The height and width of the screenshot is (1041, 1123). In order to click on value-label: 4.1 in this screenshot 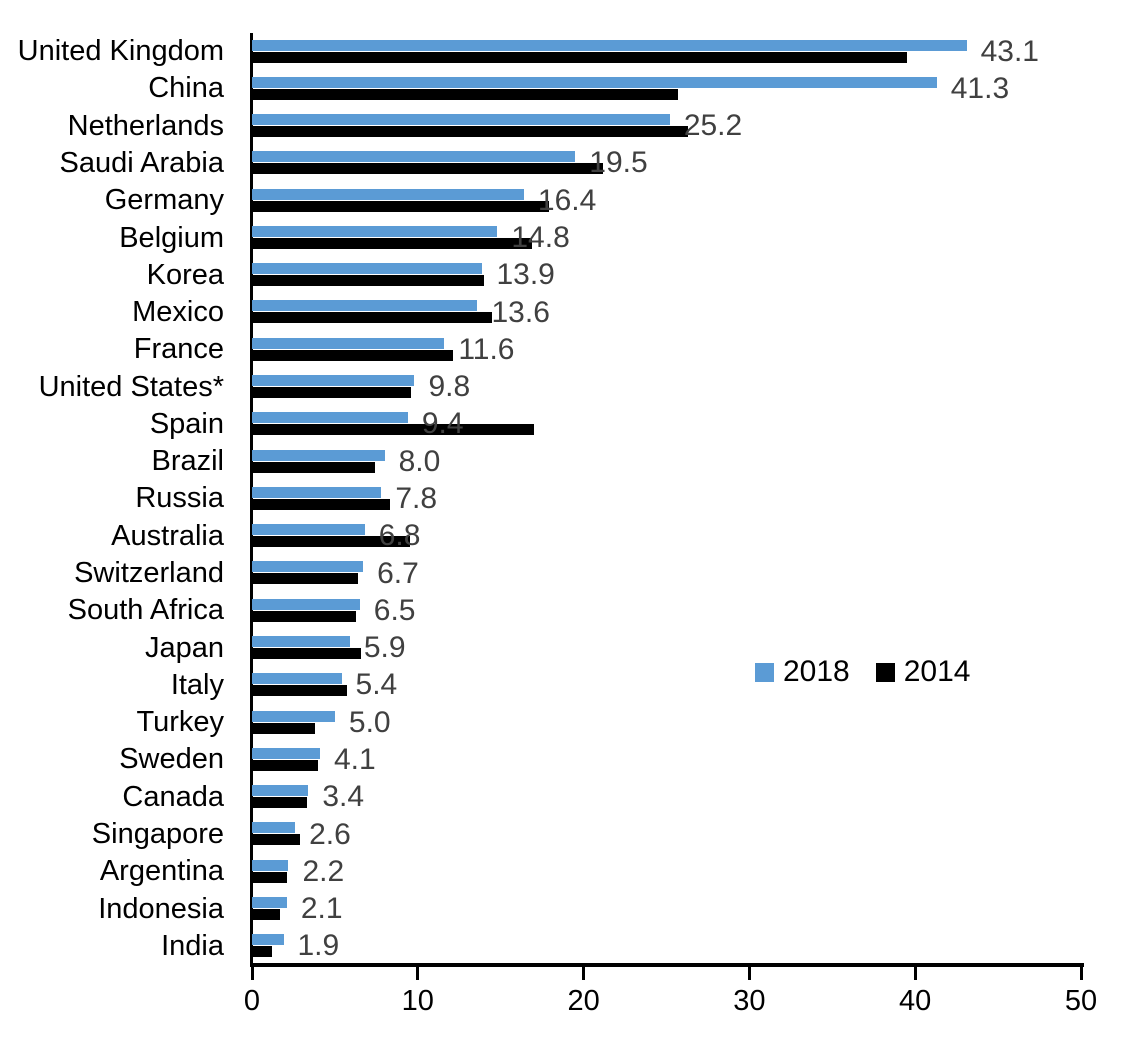, I will do `click(354, 759)`.